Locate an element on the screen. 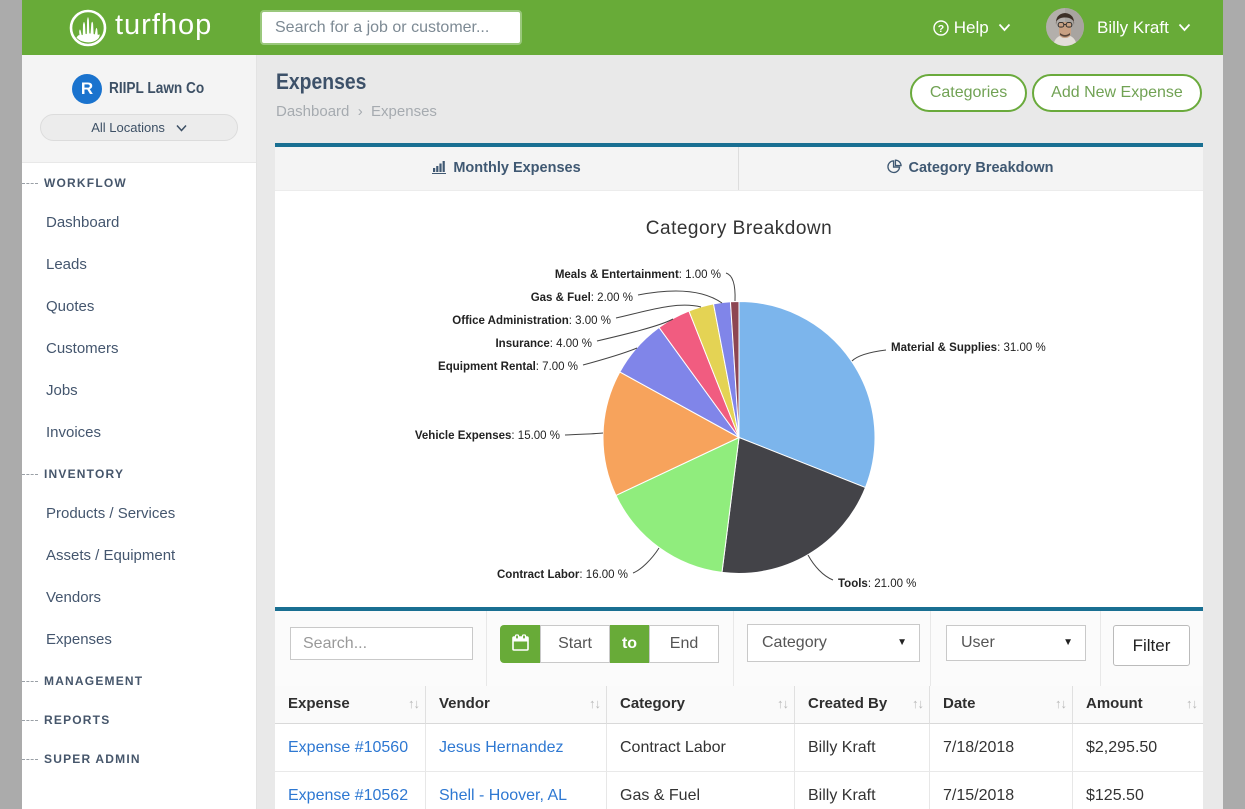 The height and width of the screenshot is (809, 1245). svg-text: Office Administration: 3.00 % is located at coordinates (531, 321).